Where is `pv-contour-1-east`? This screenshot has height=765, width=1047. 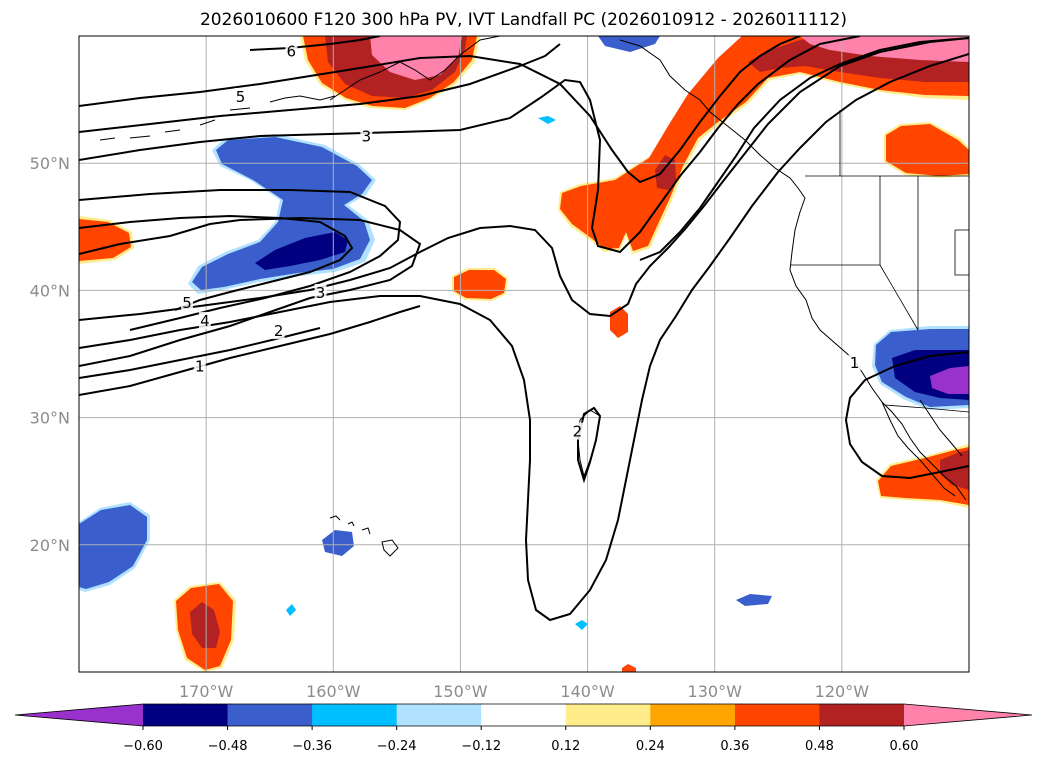
pv-contour-1-east is located at coordinates (906, 415).